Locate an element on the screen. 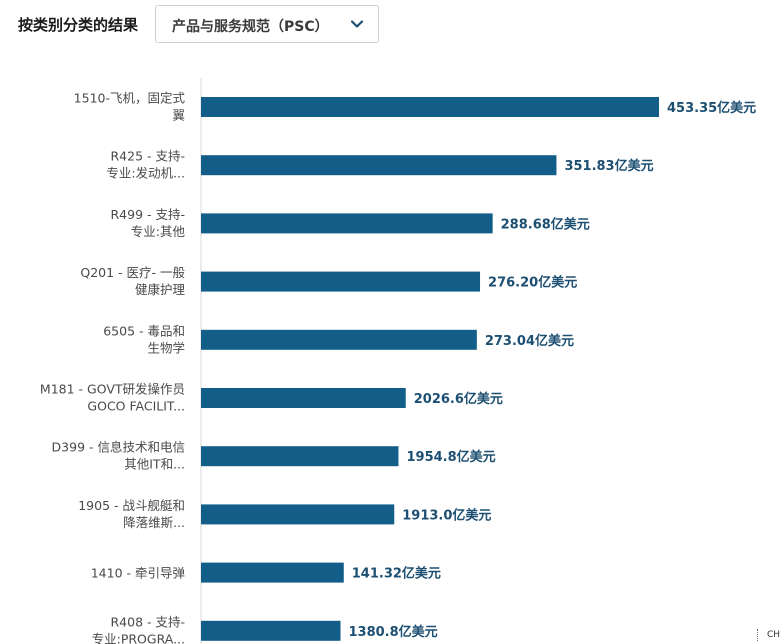 The width and height of the screenshot is (784, 644). category-label: 健康护理 is located at coordinates (160, 289).